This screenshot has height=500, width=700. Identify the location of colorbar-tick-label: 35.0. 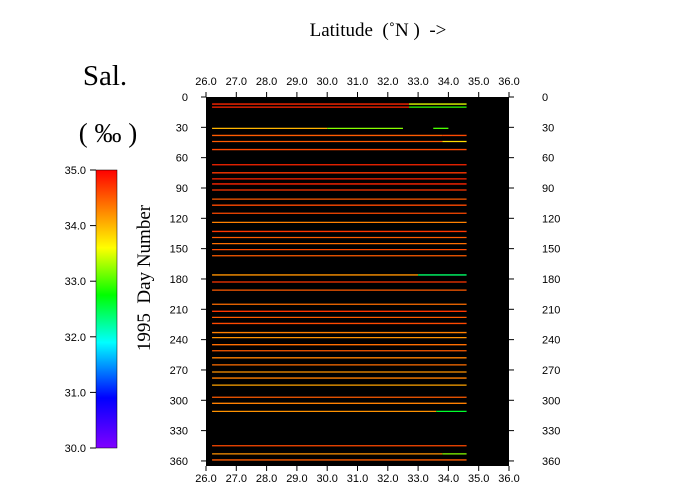
(75, 171).